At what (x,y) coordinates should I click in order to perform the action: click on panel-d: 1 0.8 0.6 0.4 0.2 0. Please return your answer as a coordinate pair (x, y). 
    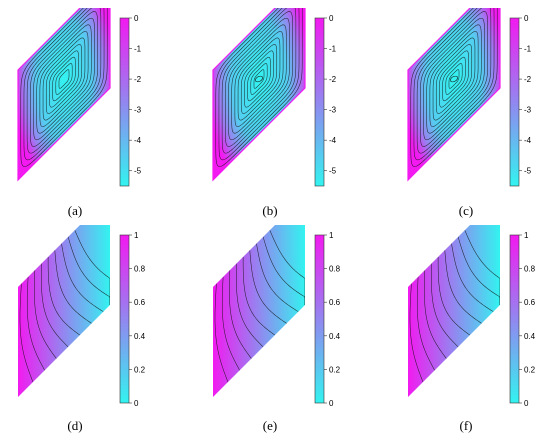
    Looking at the image, I should click on (85, 322).